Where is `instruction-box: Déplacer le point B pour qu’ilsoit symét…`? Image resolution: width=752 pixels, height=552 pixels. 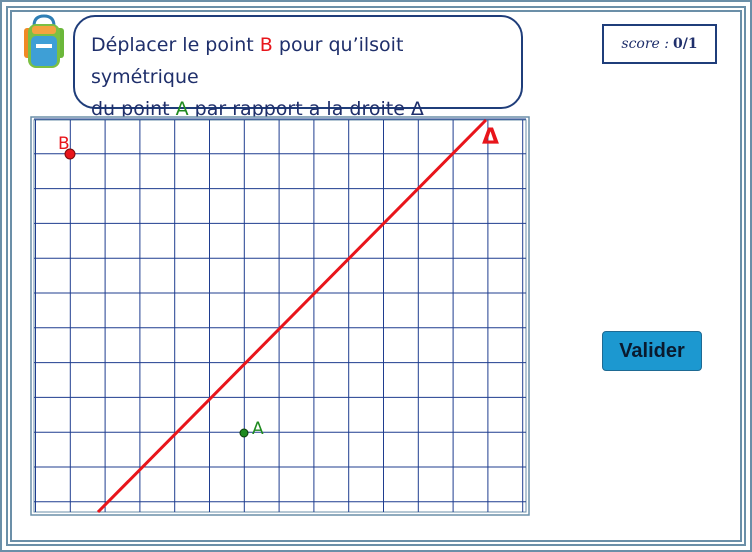
instruction-box: Déplacer le point B pour qu’ilsoit symét… is located at coordinates (298, 67).